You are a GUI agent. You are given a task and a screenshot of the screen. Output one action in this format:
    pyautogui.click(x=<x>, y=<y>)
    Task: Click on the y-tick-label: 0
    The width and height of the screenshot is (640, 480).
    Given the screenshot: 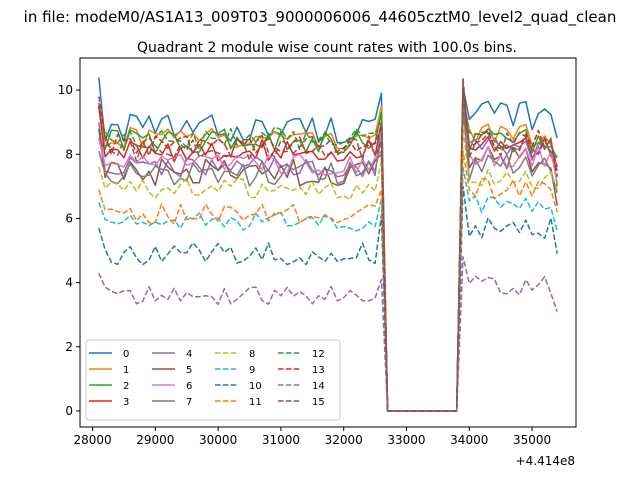 What is the action you would take?
    pyautogui.click(x=69, y=411)
    